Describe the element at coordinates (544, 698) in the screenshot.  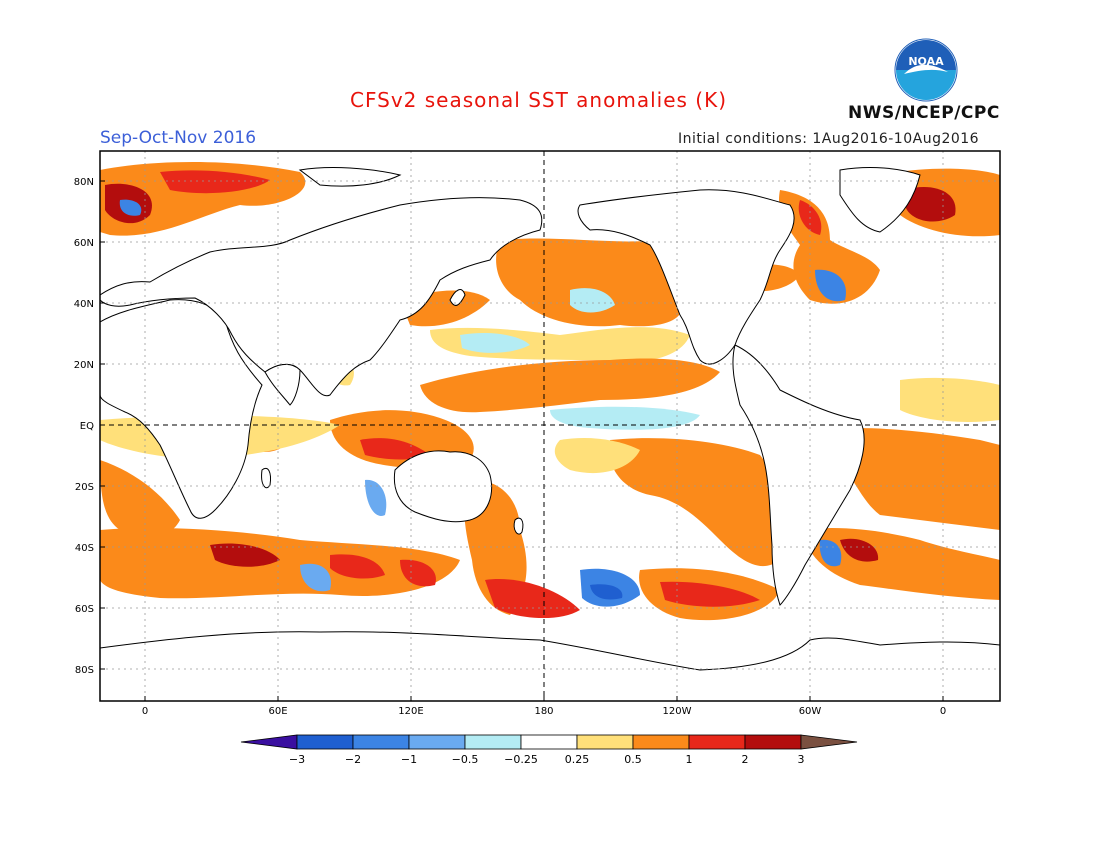
I see `lon-ticks` at that location.